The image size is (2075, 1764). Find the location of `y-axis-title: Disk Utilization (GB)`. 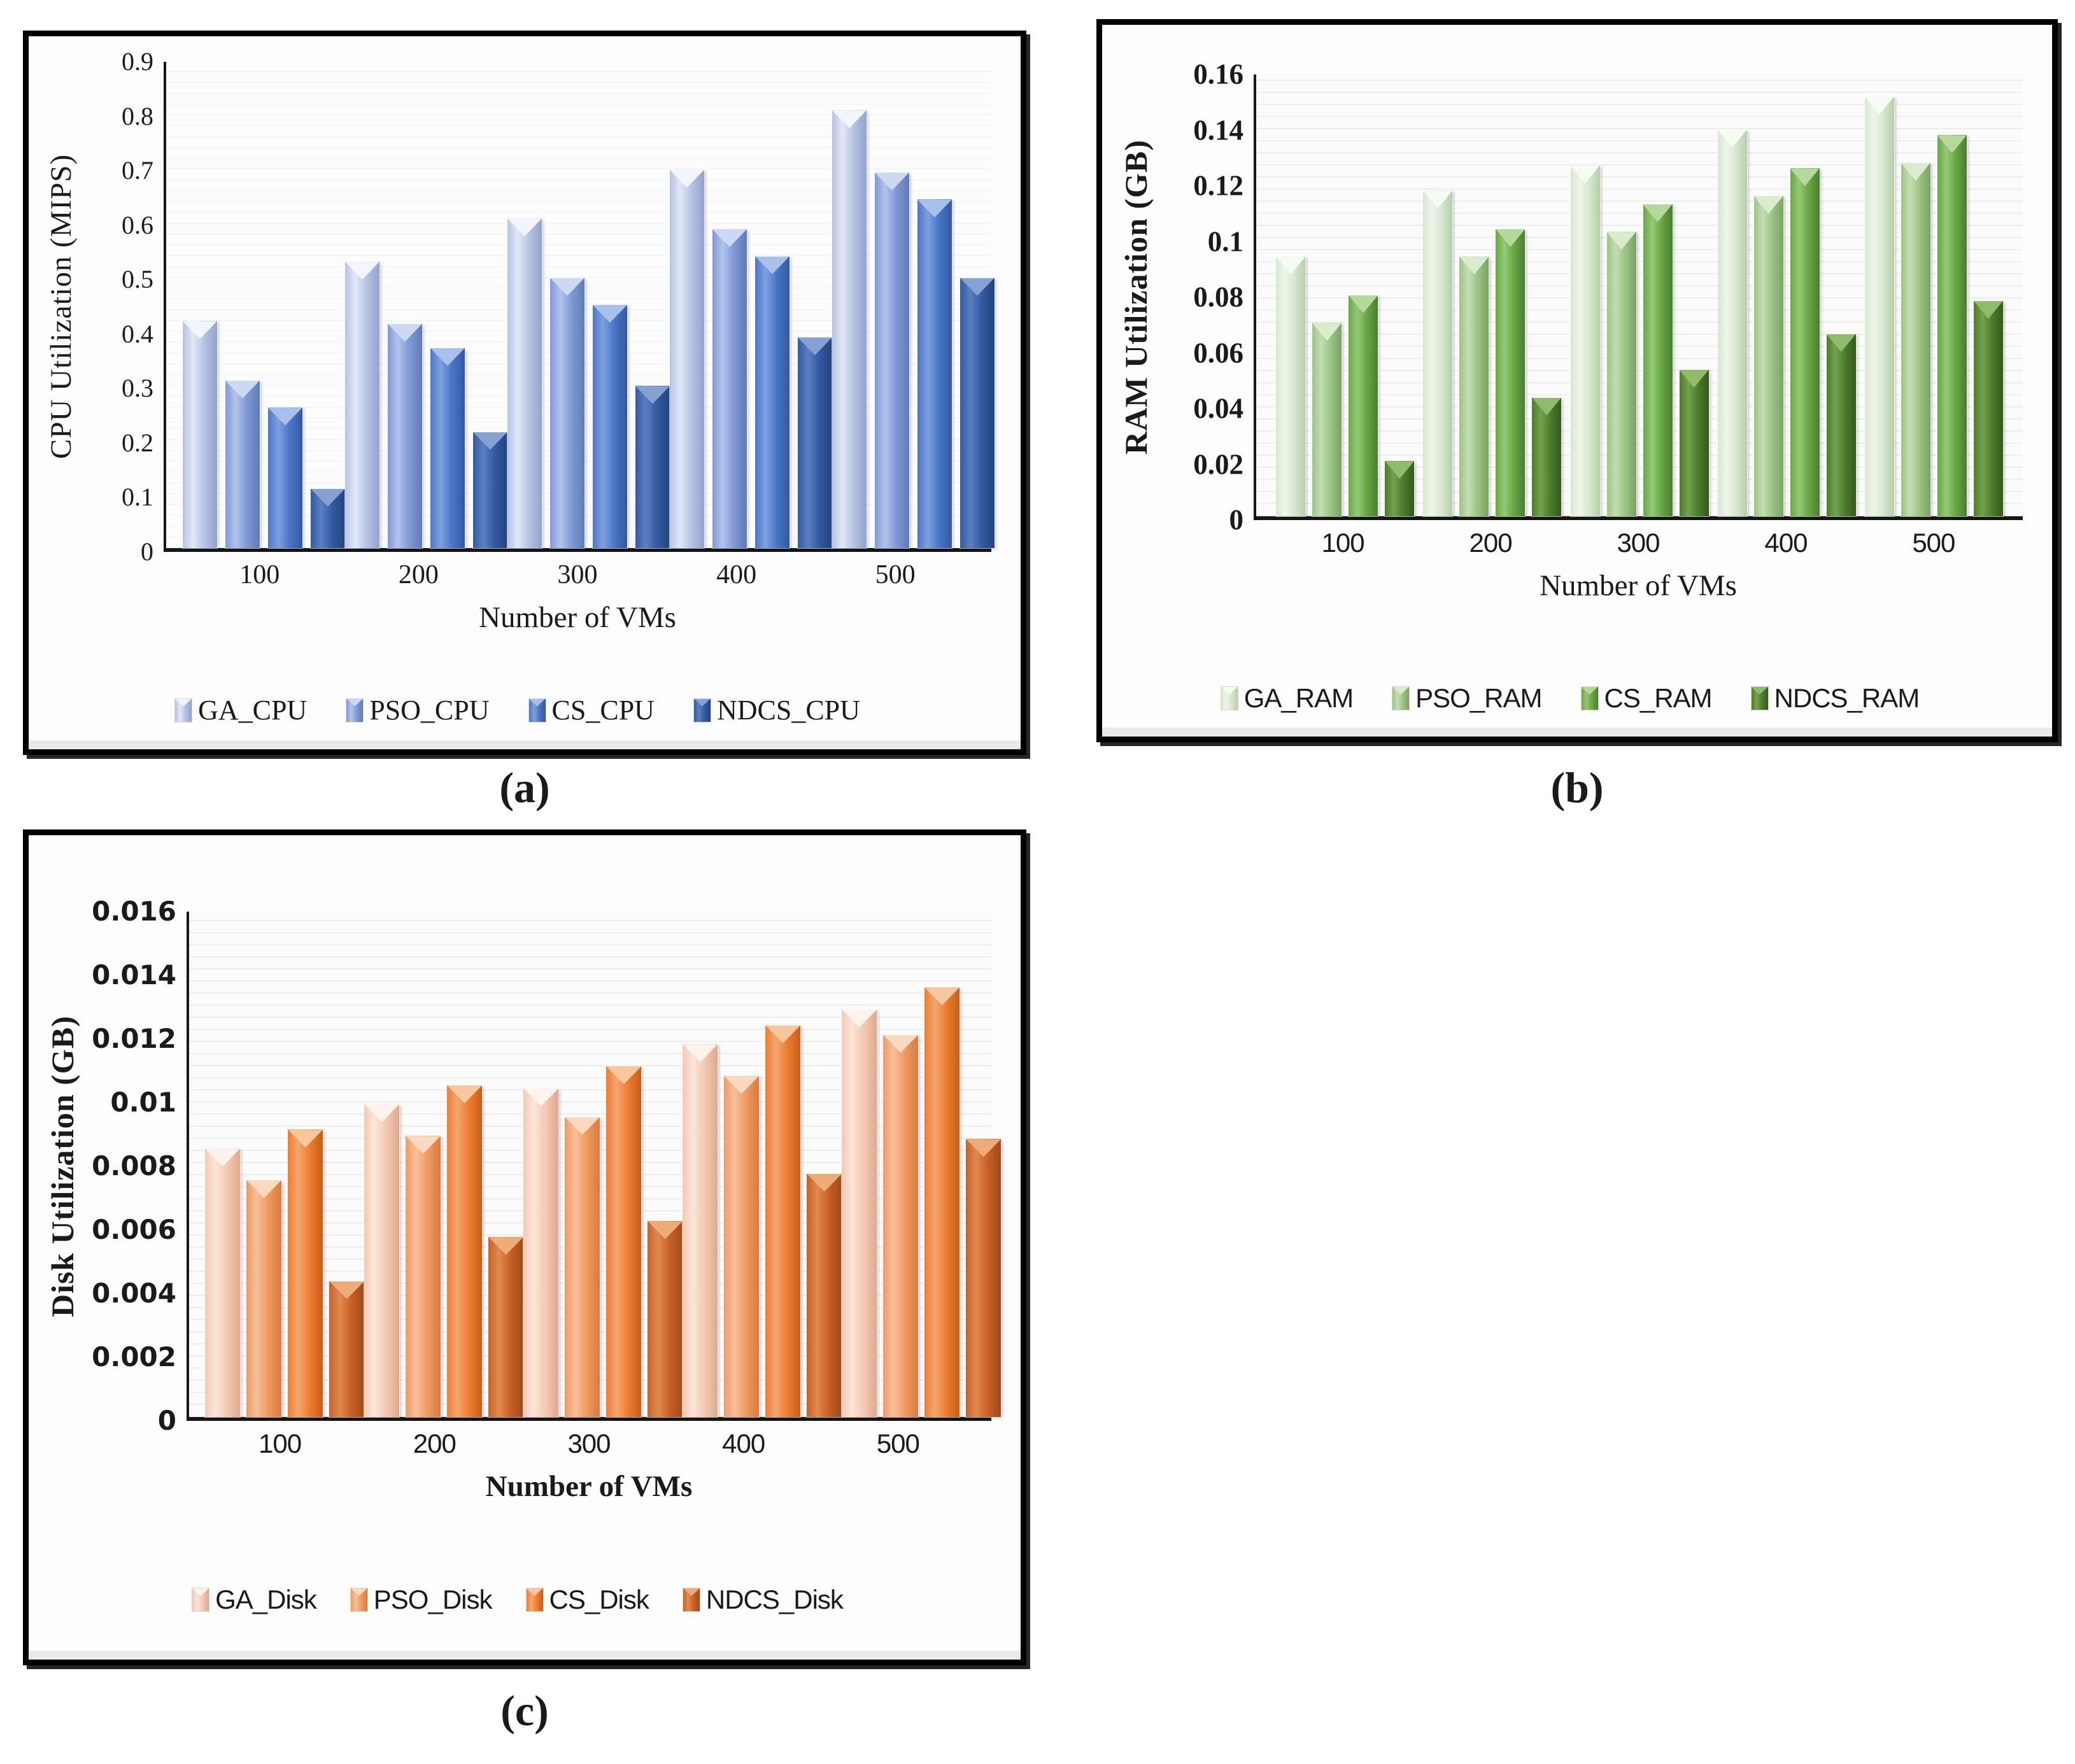

y-axis-title: Disk Utilization (GB) is located at coordinates (62, 1166).